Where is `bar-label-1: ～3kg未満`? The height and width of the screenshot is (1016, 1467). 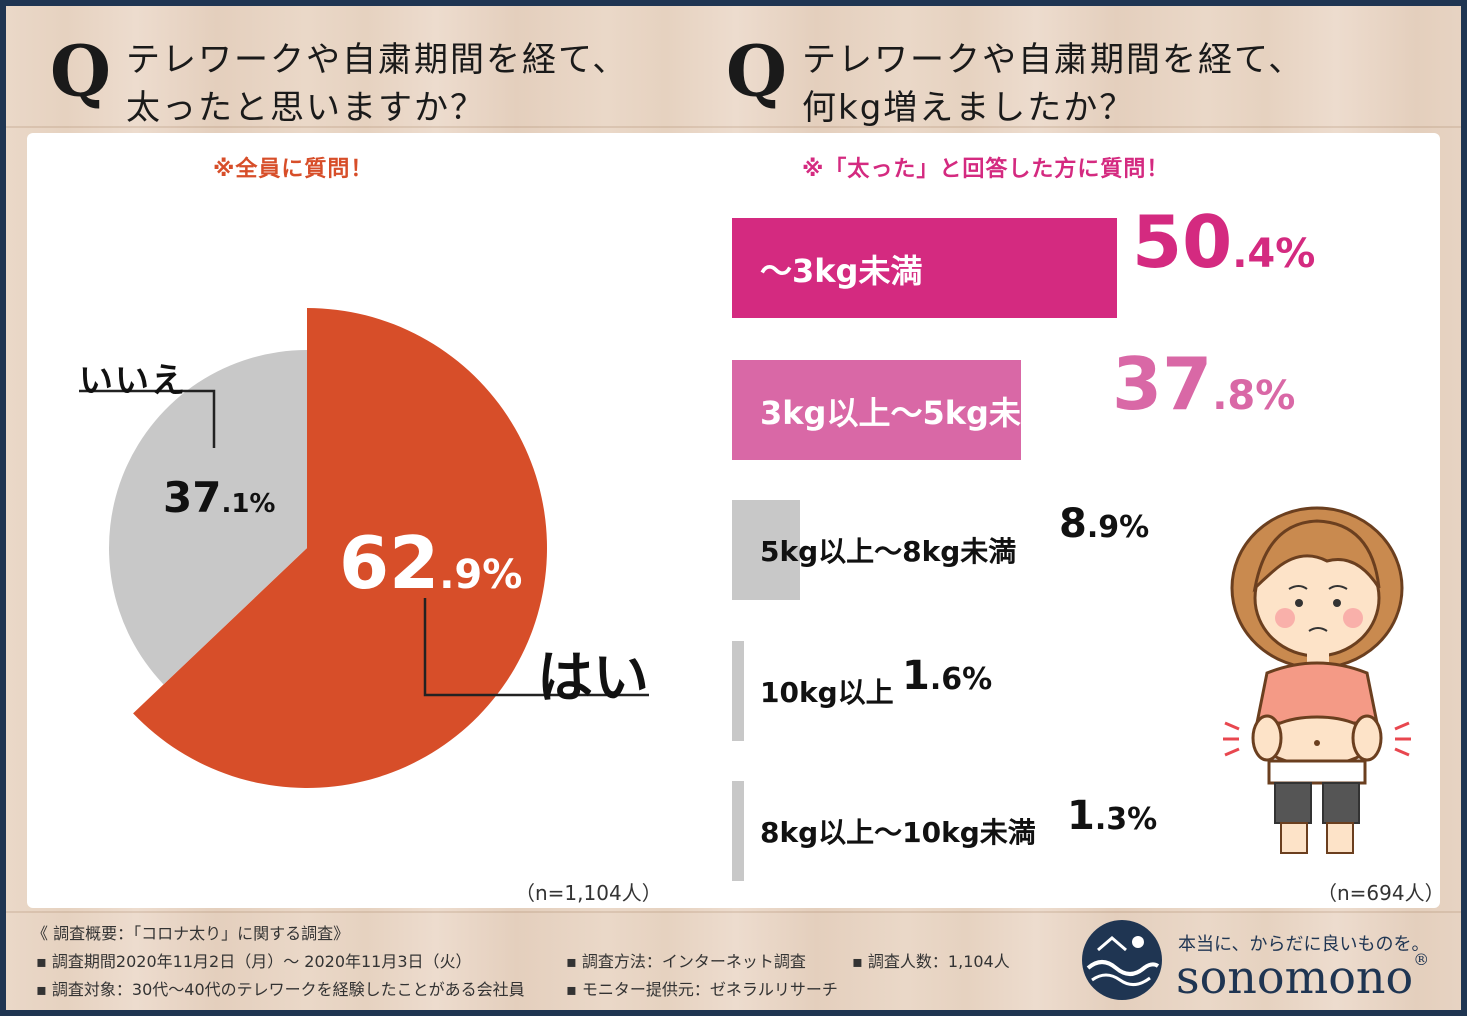
bar-label-1: ～3kg未満 is located at coordinates (841, 270).